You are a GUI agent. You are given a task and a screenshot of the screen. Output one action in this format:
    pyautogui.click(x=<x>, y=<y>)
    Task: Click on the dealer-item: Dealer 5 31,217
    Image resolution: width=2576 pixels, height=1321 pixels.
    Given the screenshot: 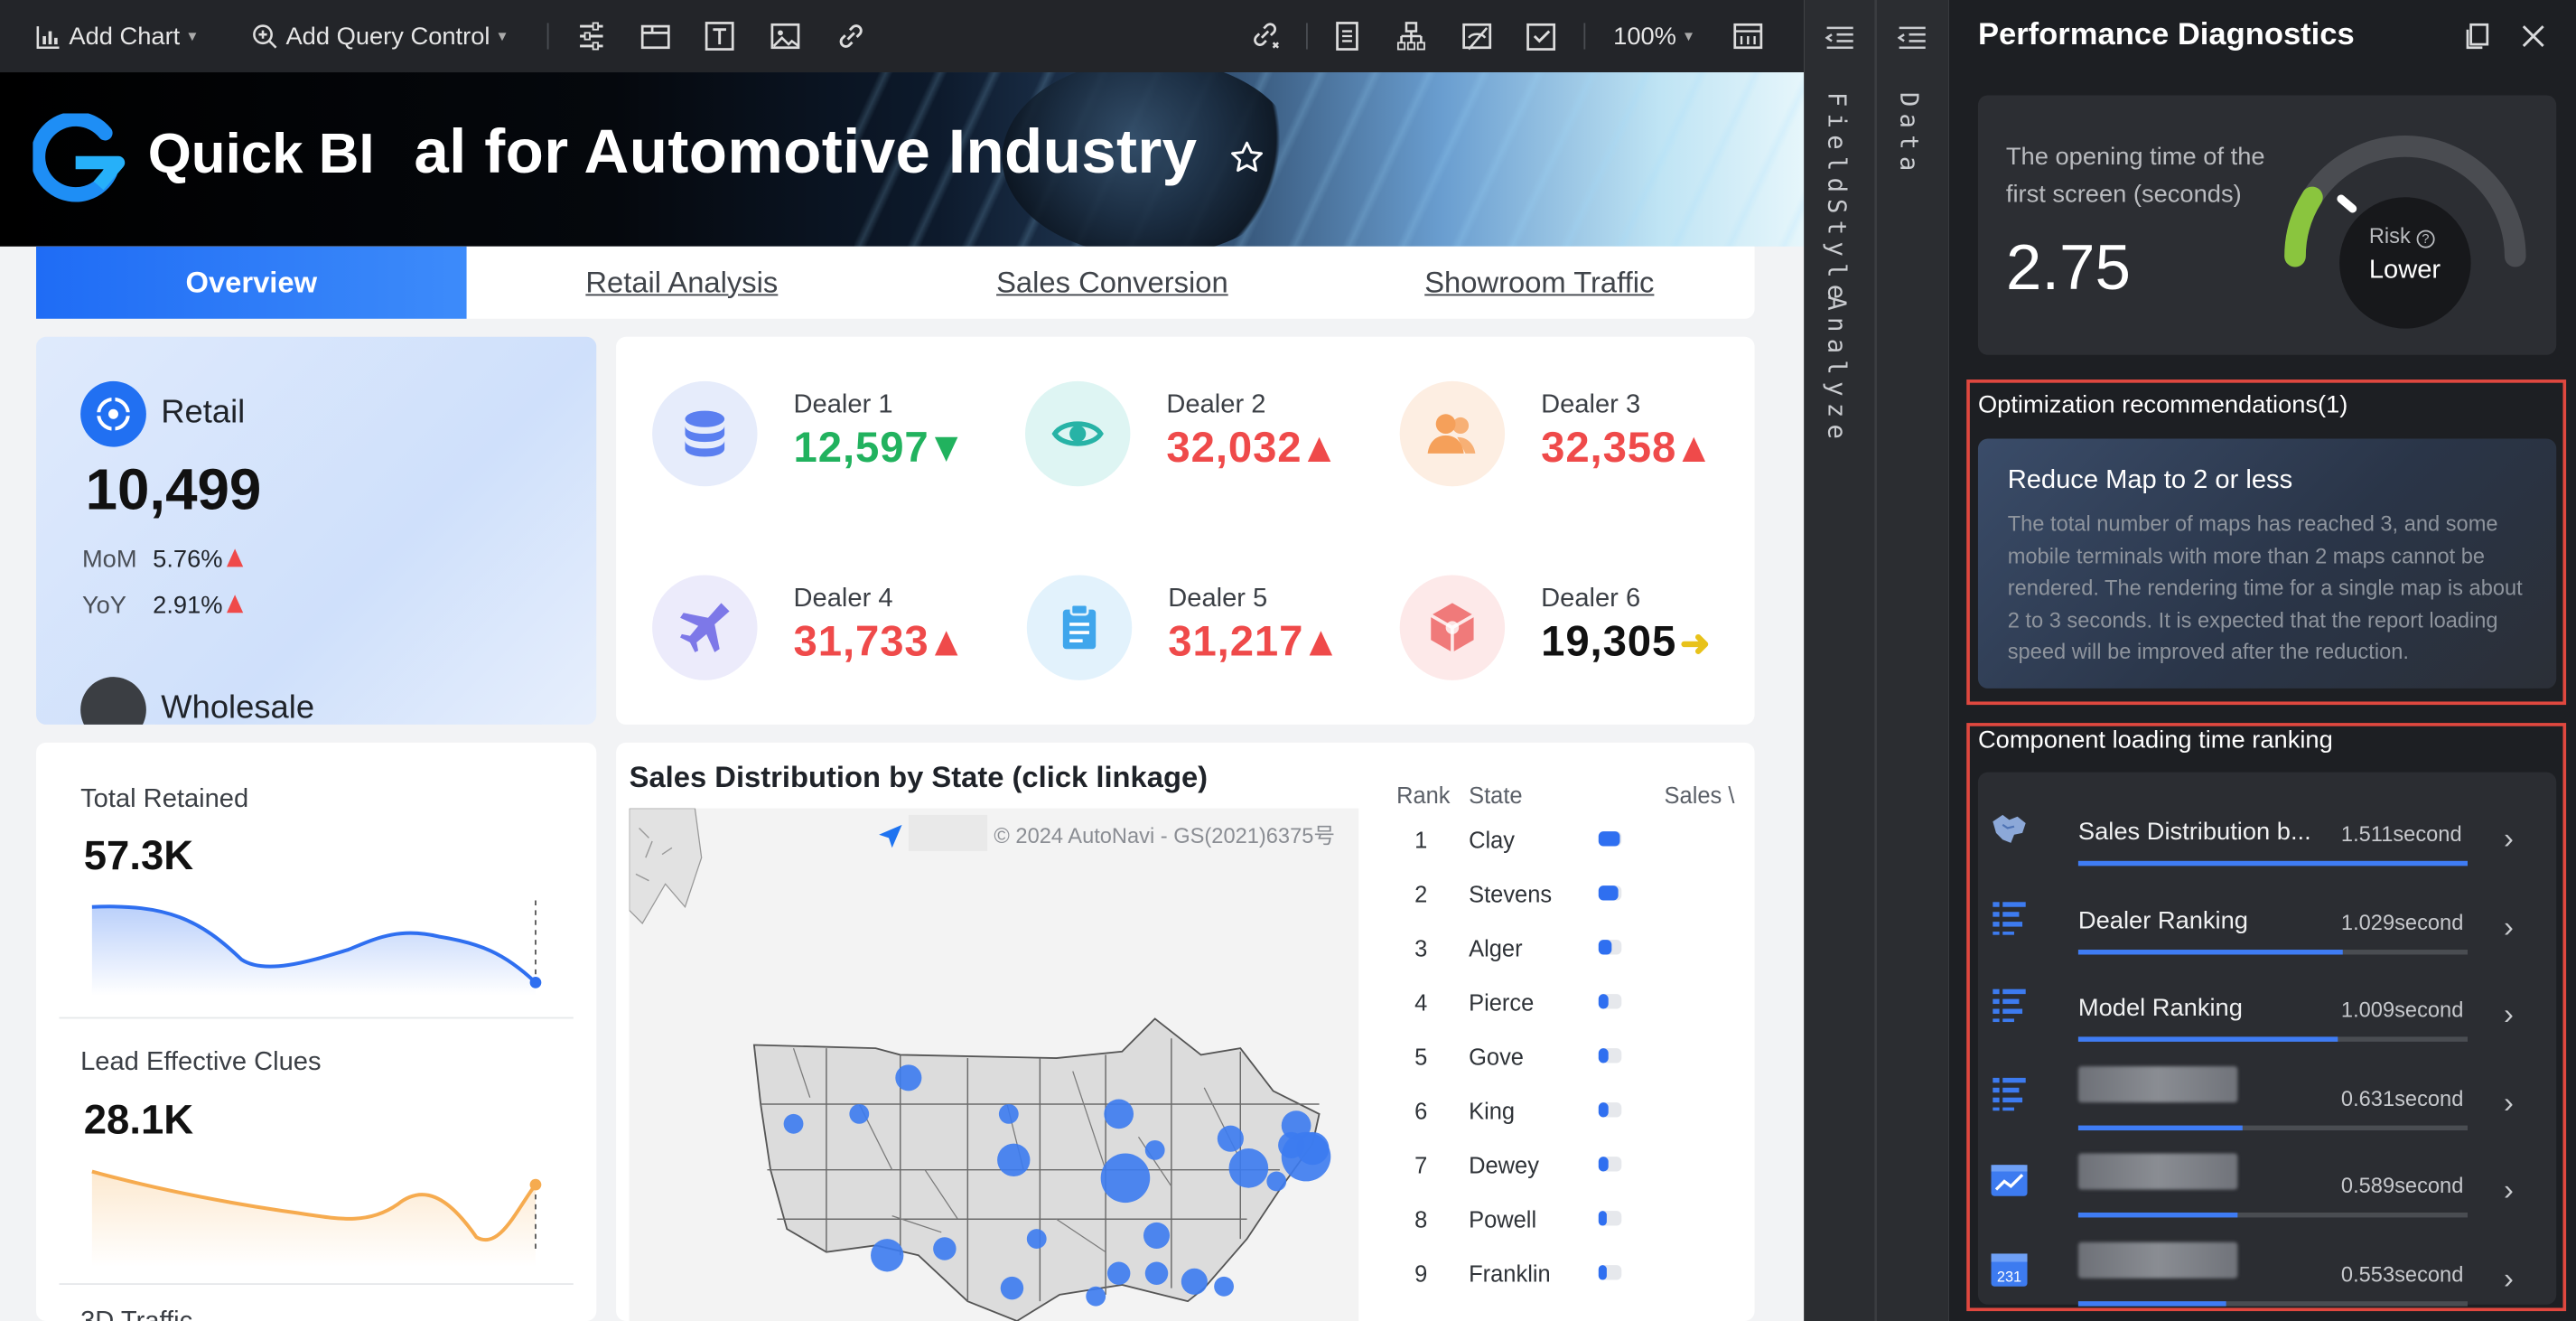 What is the action you would take?
    pyautogui.click(x=1199, y=632)
    